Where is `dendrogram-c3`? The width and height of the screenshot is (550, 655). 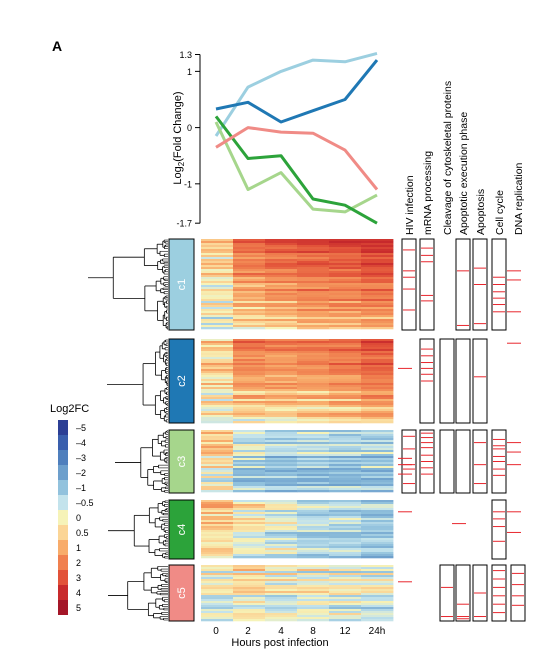
dendrogram-c3 is located at coordinates (141, 461).